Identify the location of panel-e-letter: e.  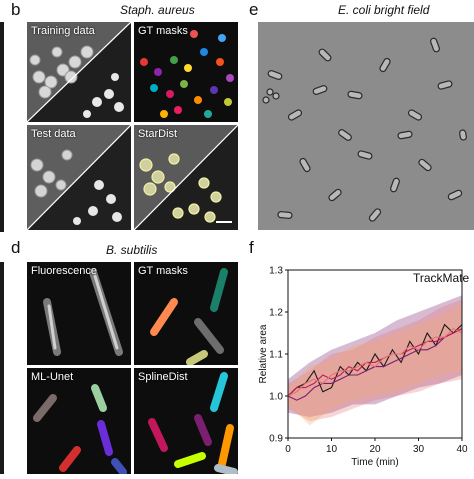
(254, 9).